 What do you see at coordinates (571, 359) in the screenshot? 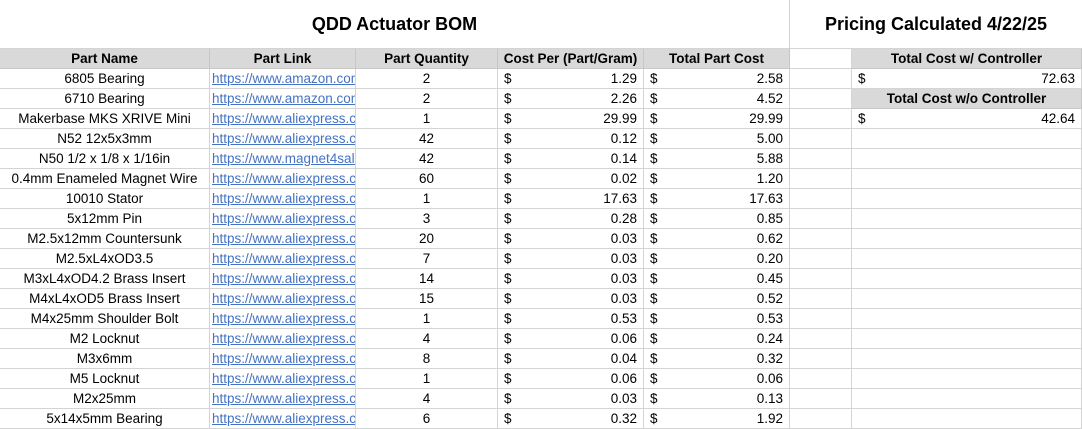
I see `cost-per-cell: $0.04` at bounding box center [571, 359].